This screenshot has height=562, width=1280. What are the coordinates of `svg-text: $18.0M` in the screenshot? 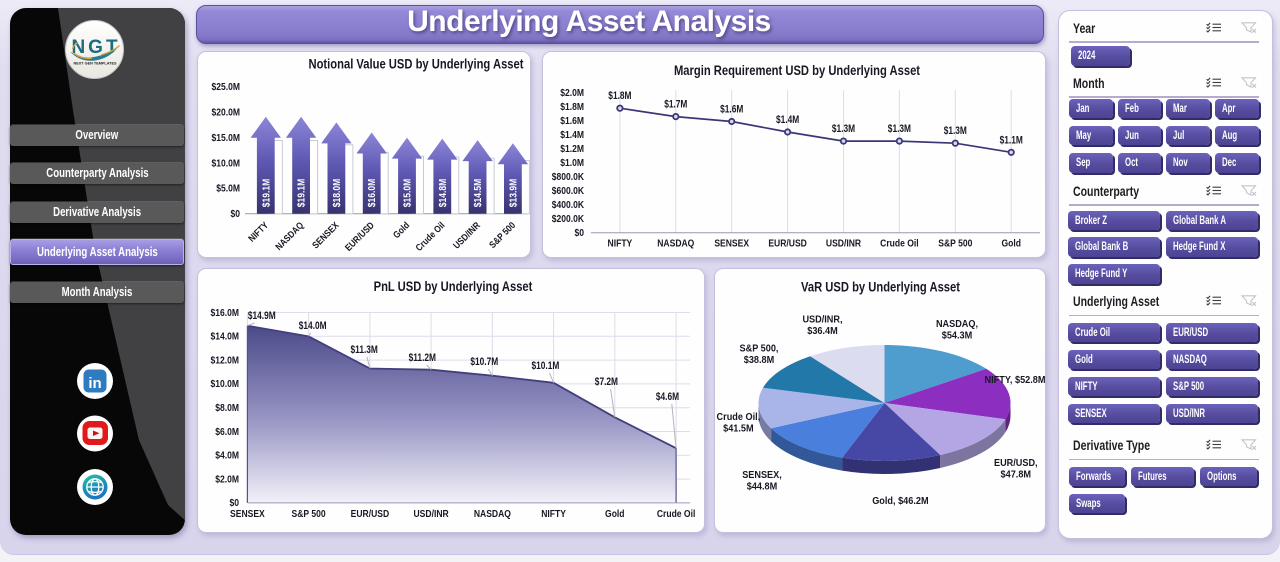 It's located at (337, 193).